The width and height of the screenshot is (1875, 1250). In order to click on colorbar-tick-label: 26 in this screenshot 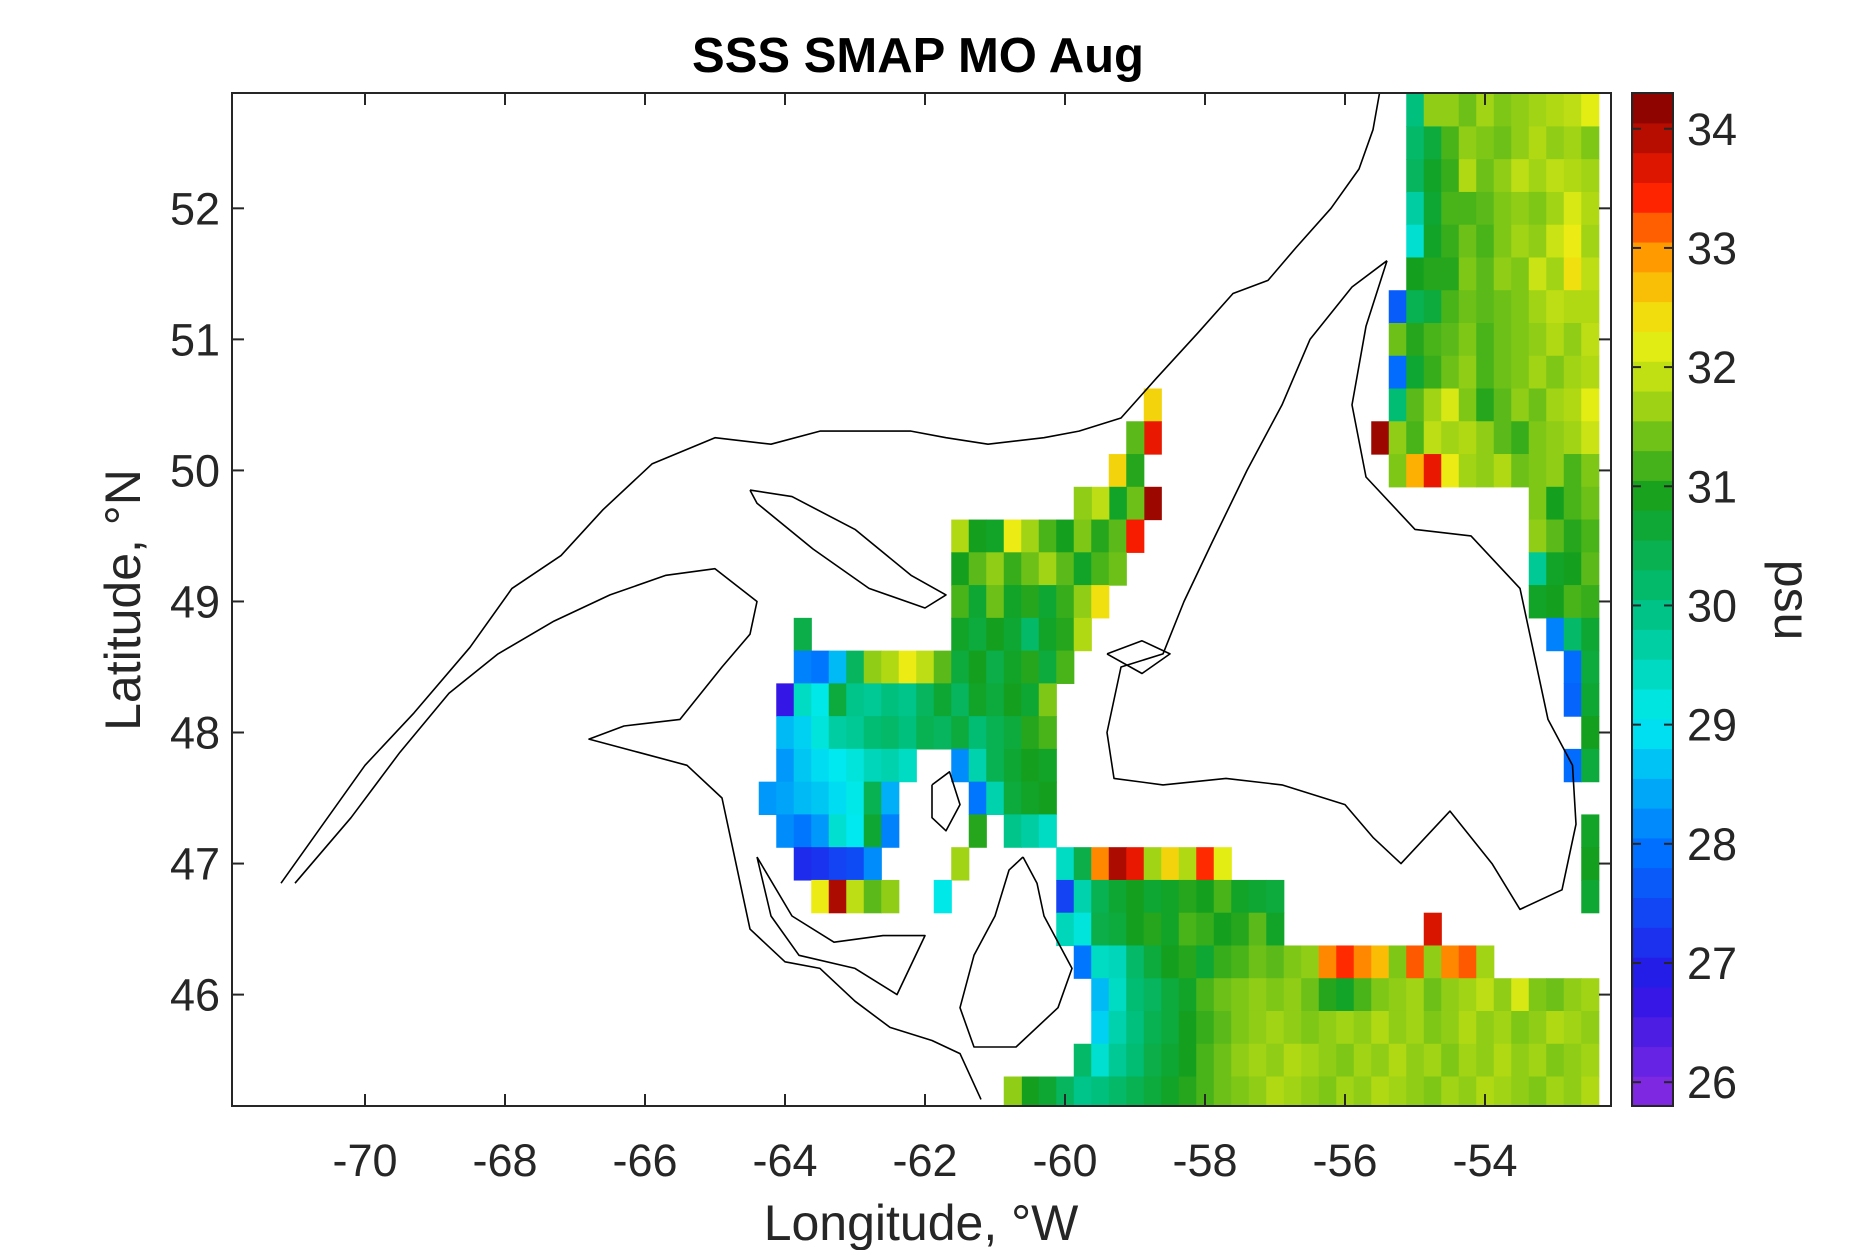, I will do `click(1712, 1082)`.